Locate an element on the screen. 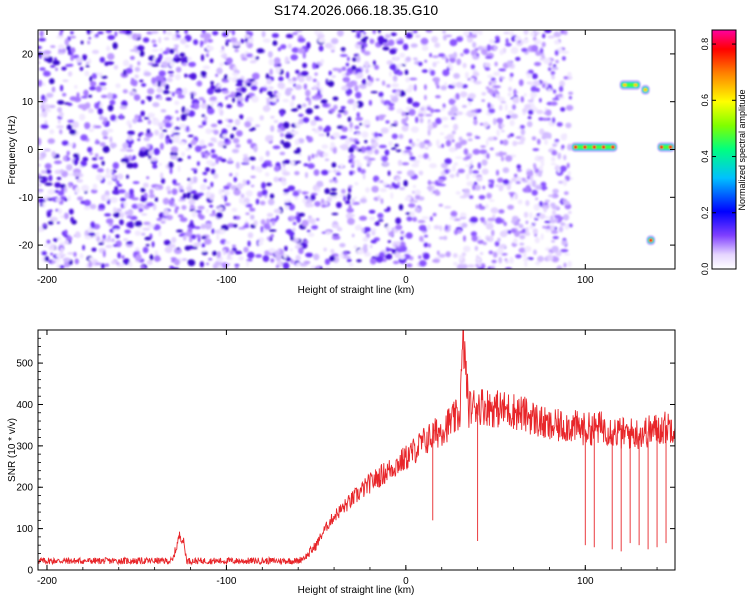 The width and height of the screenshot is (750, 600). y-tick-label: 400 is located at coordinates (24, 405).